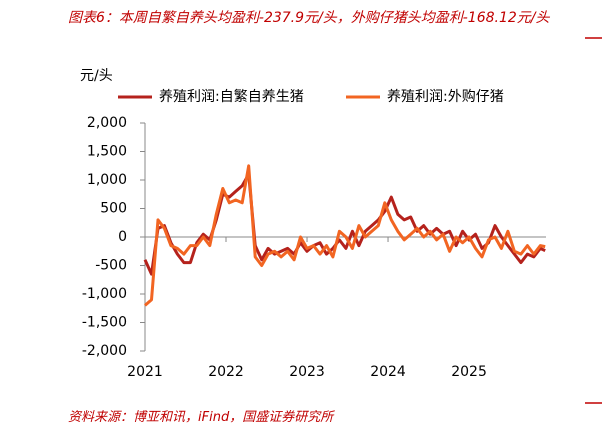 The width and height of the screenshot is (602, 435). I want to click on x-tick-label: 2024, so click(388, 372).